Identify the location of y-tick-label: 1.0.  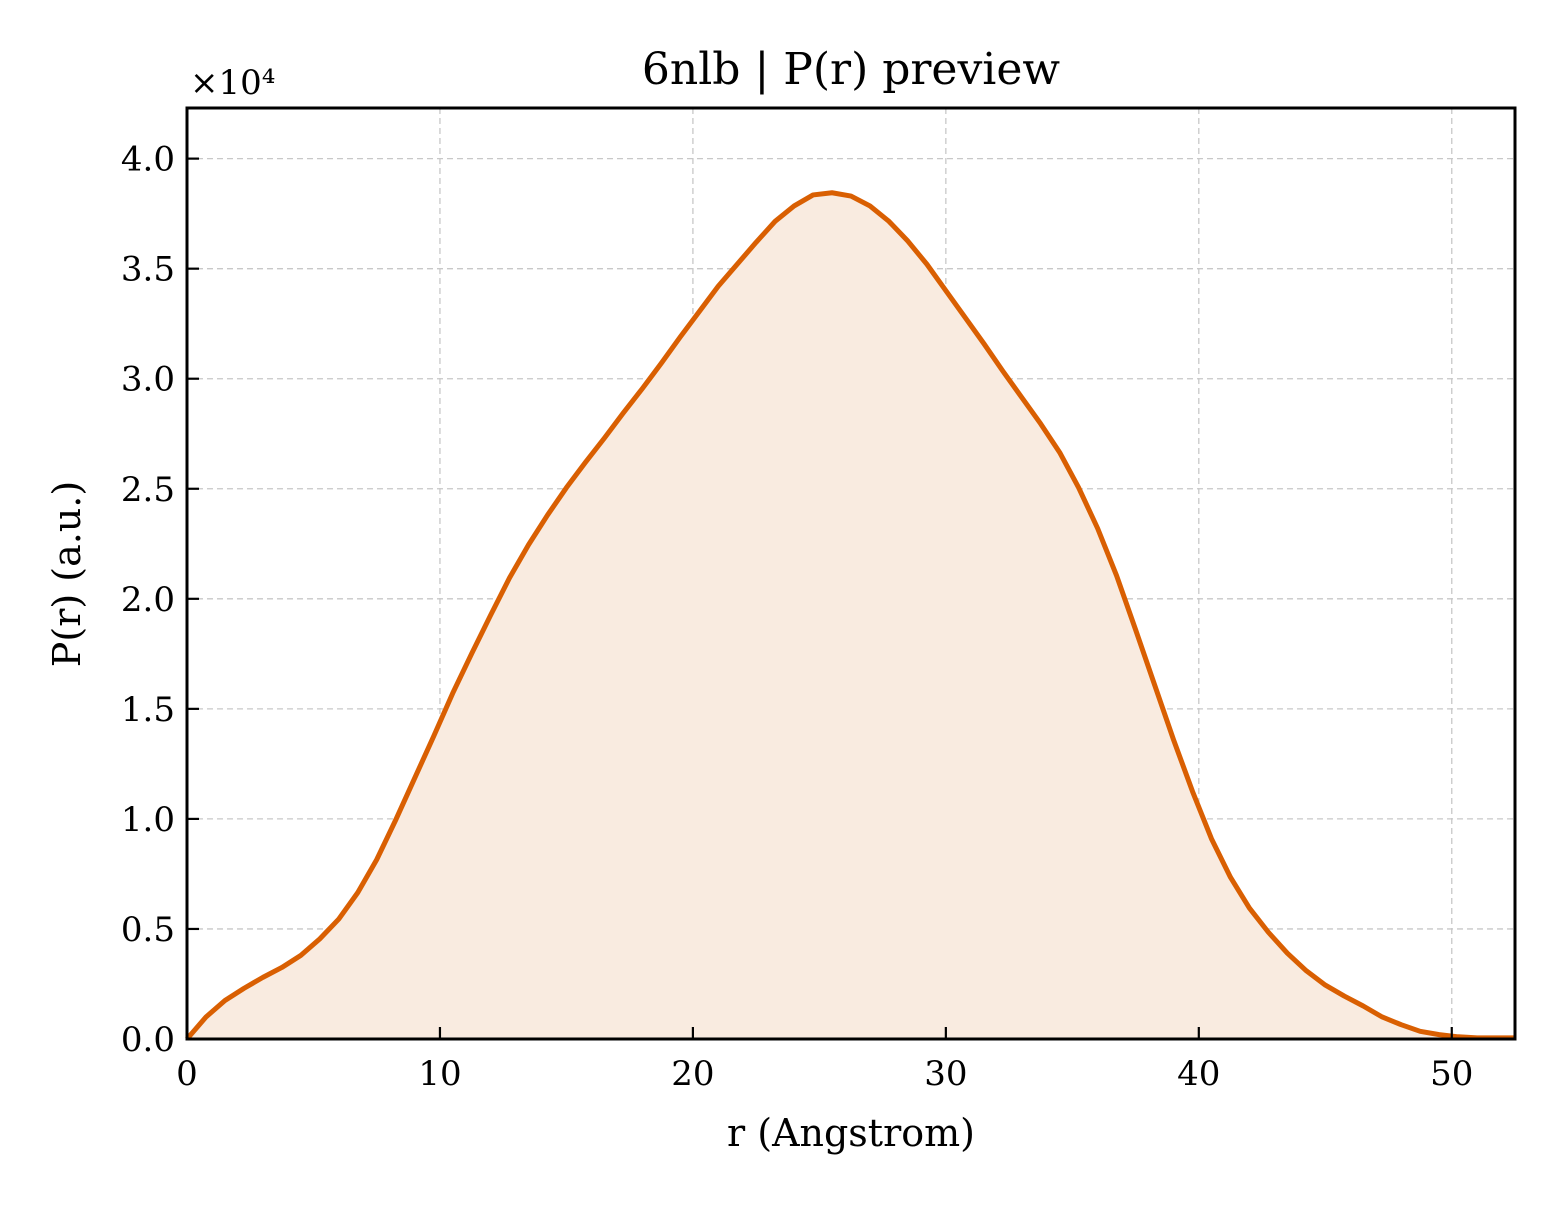
(148, 820).